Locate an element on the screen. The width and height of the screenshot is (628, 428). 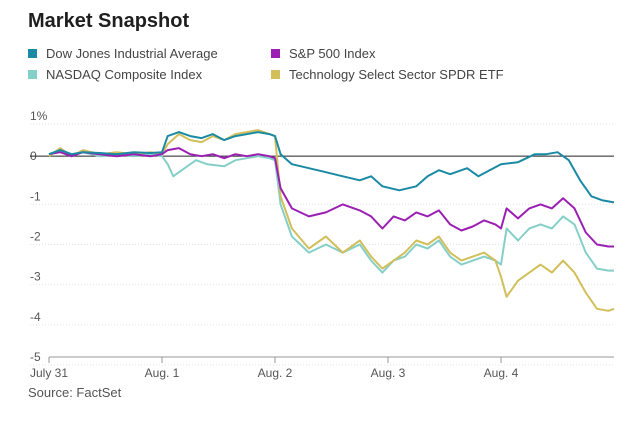
legend-swatch-dow is located at coordinates (32, 53).